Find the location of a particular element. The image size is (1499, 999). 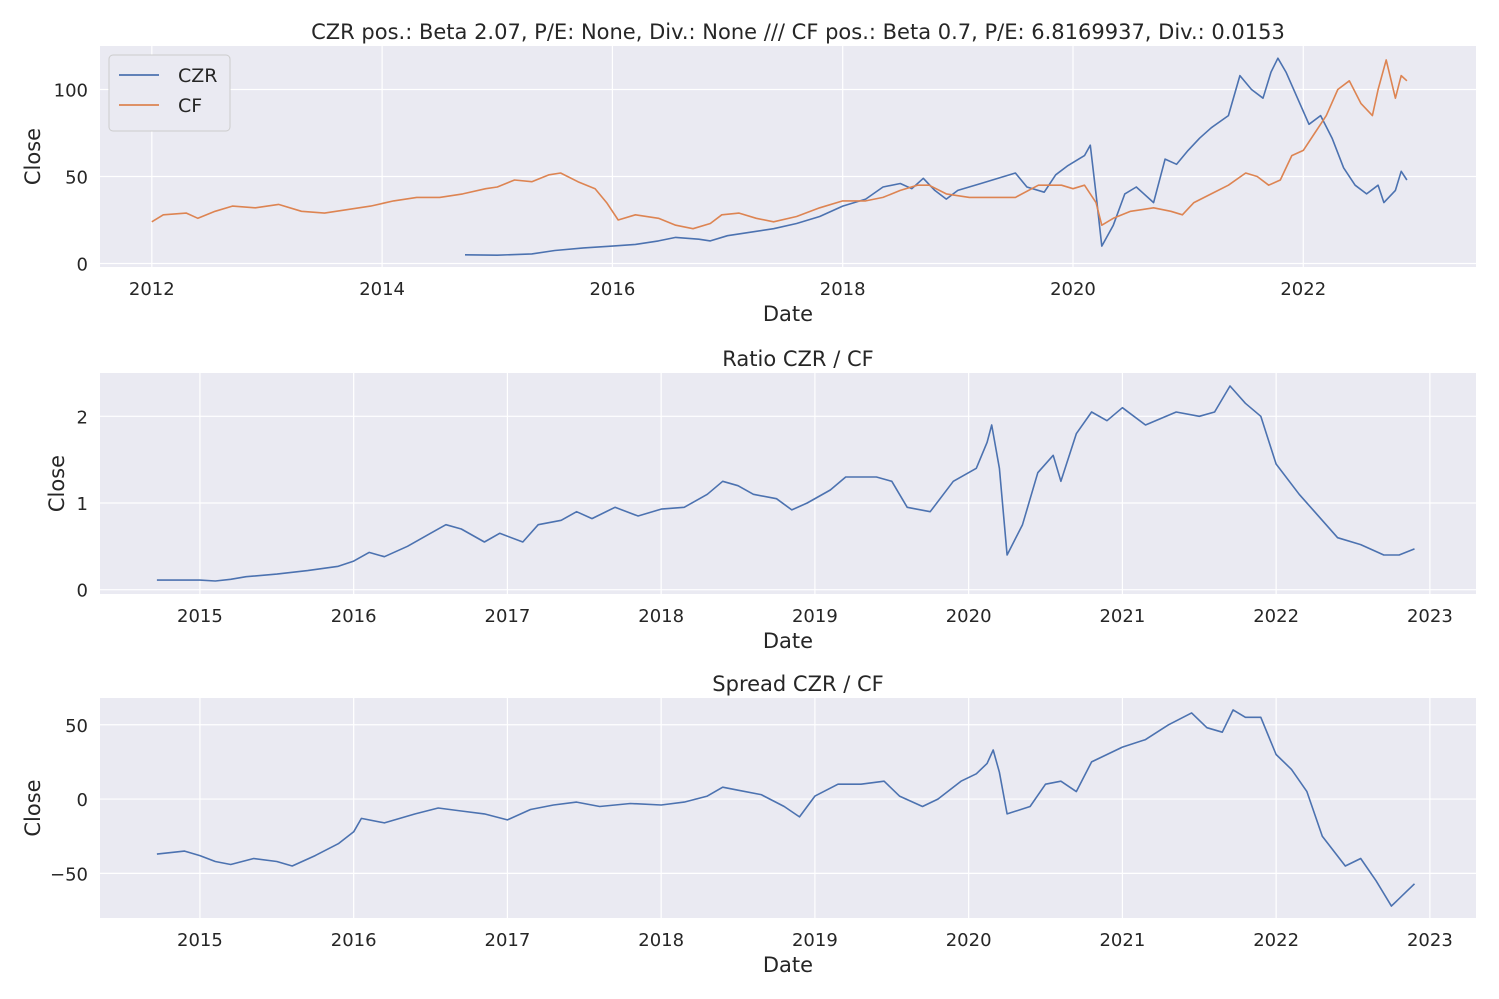

legend: CZR CF is located at coordinates (169, 93).